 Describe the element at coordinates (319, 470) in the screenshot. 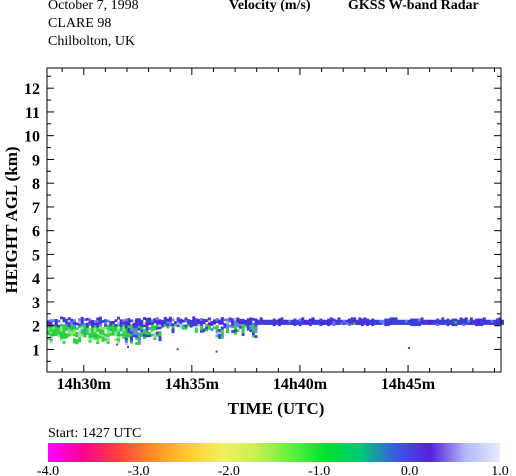

I see `colorbar-tick-label: -1.0` at that location.